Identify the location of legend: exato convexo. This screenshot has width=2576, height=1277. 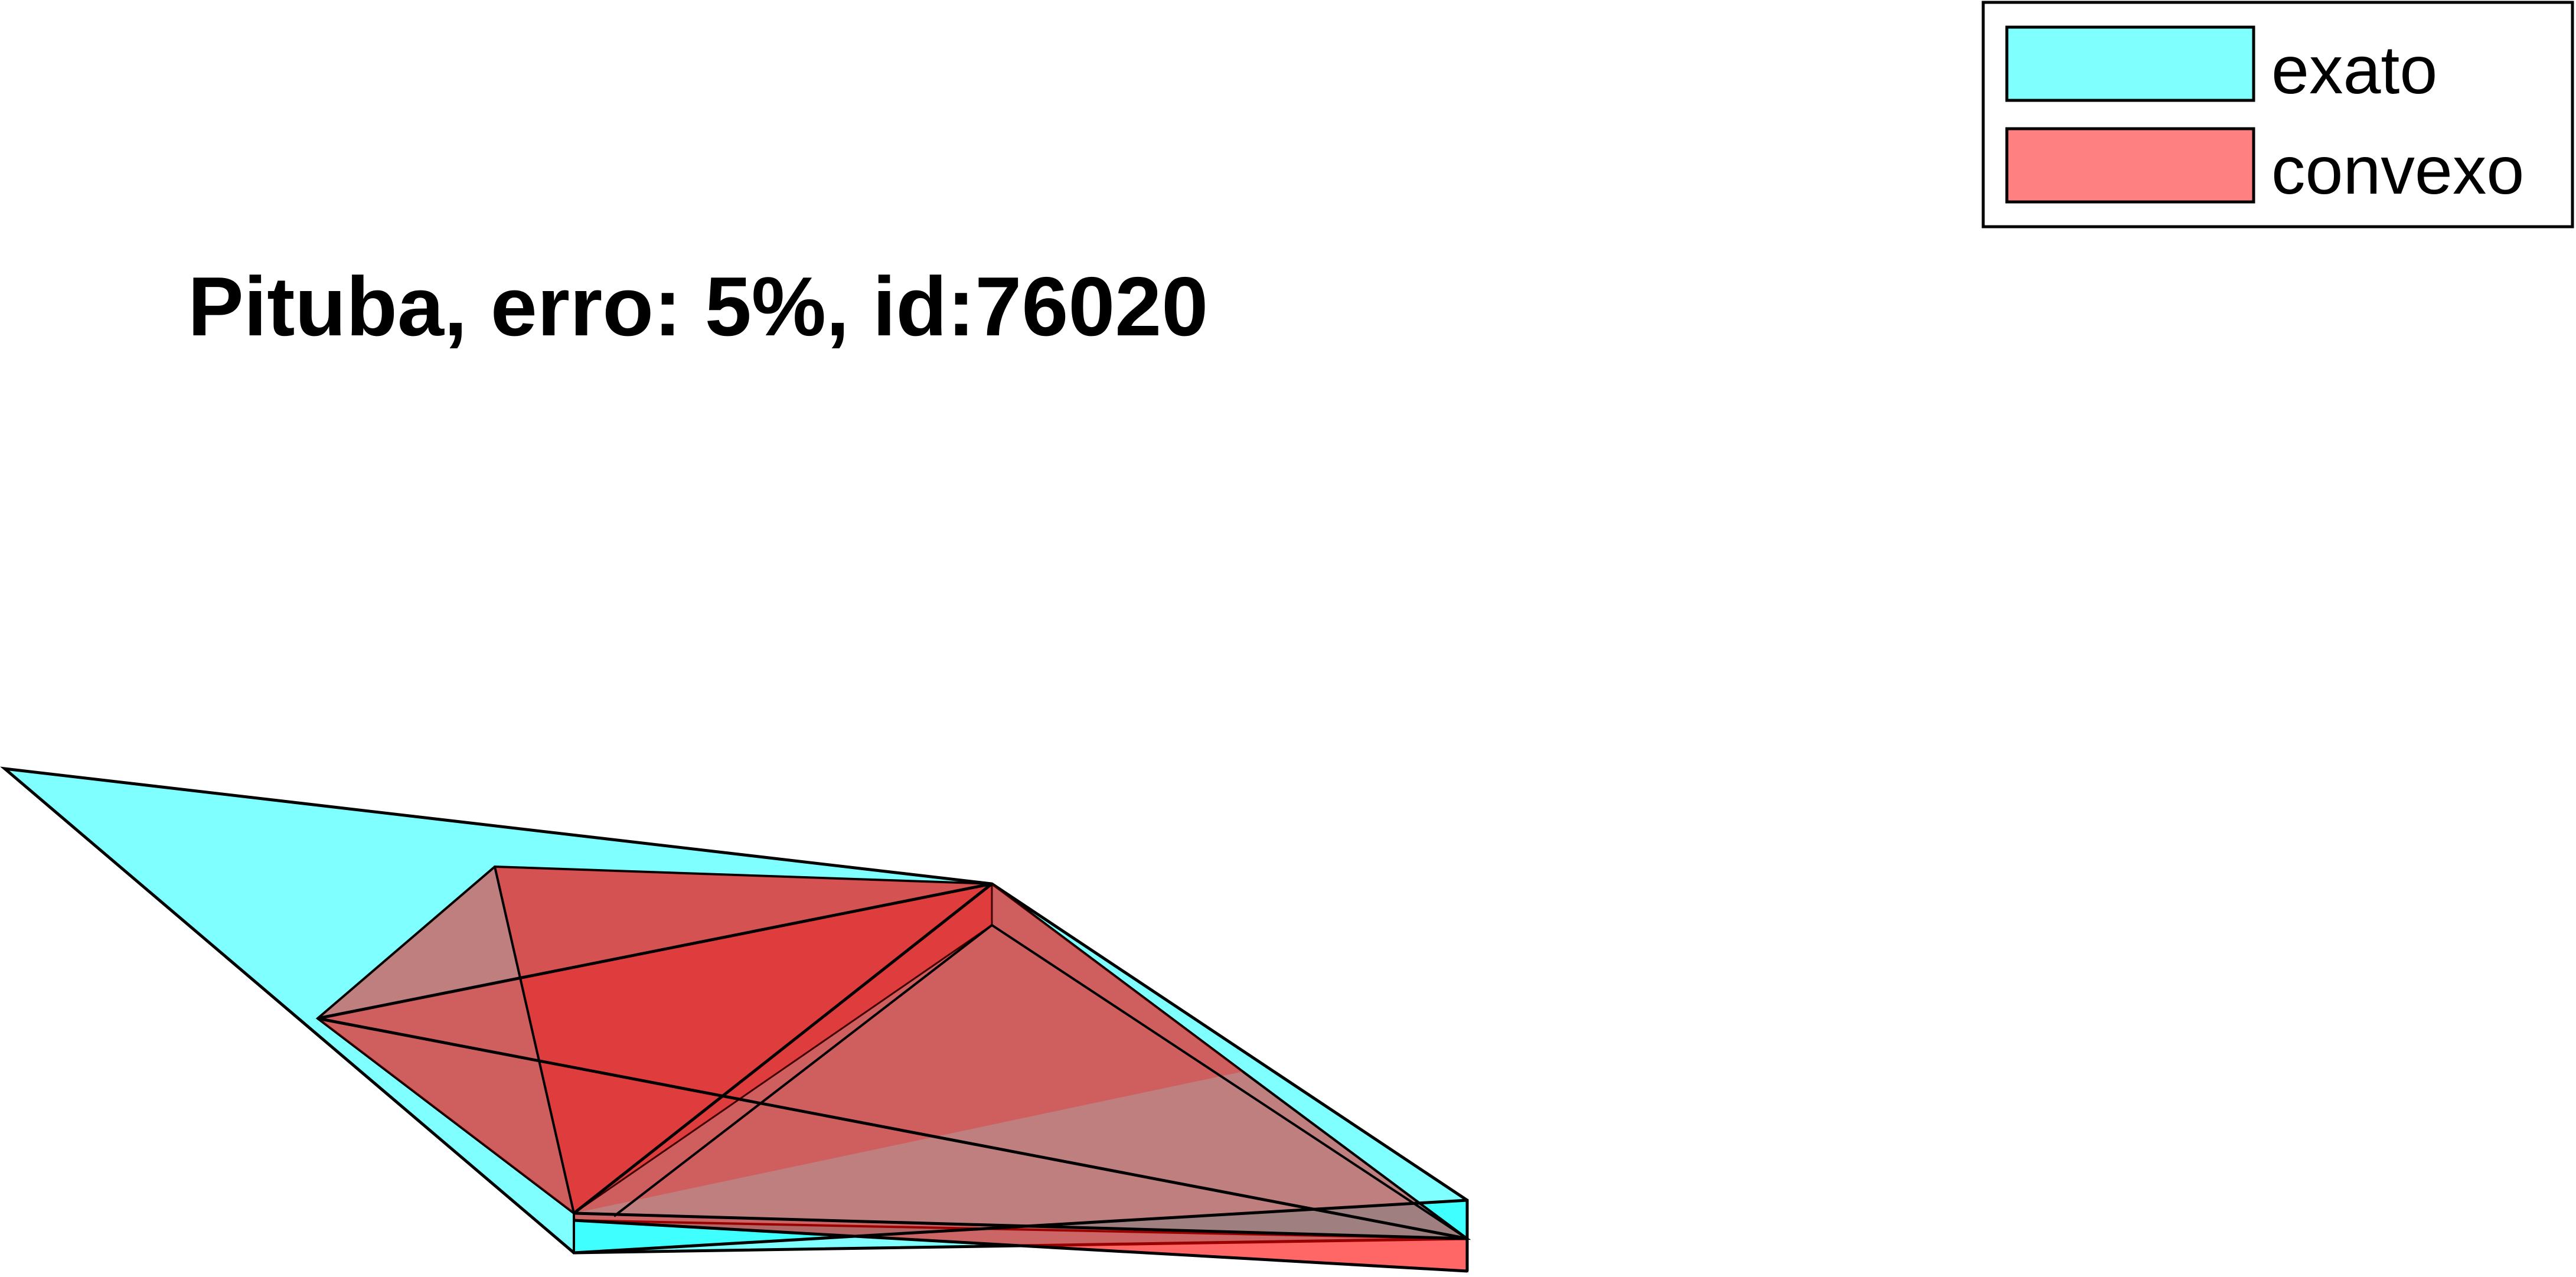
(2277, 114).